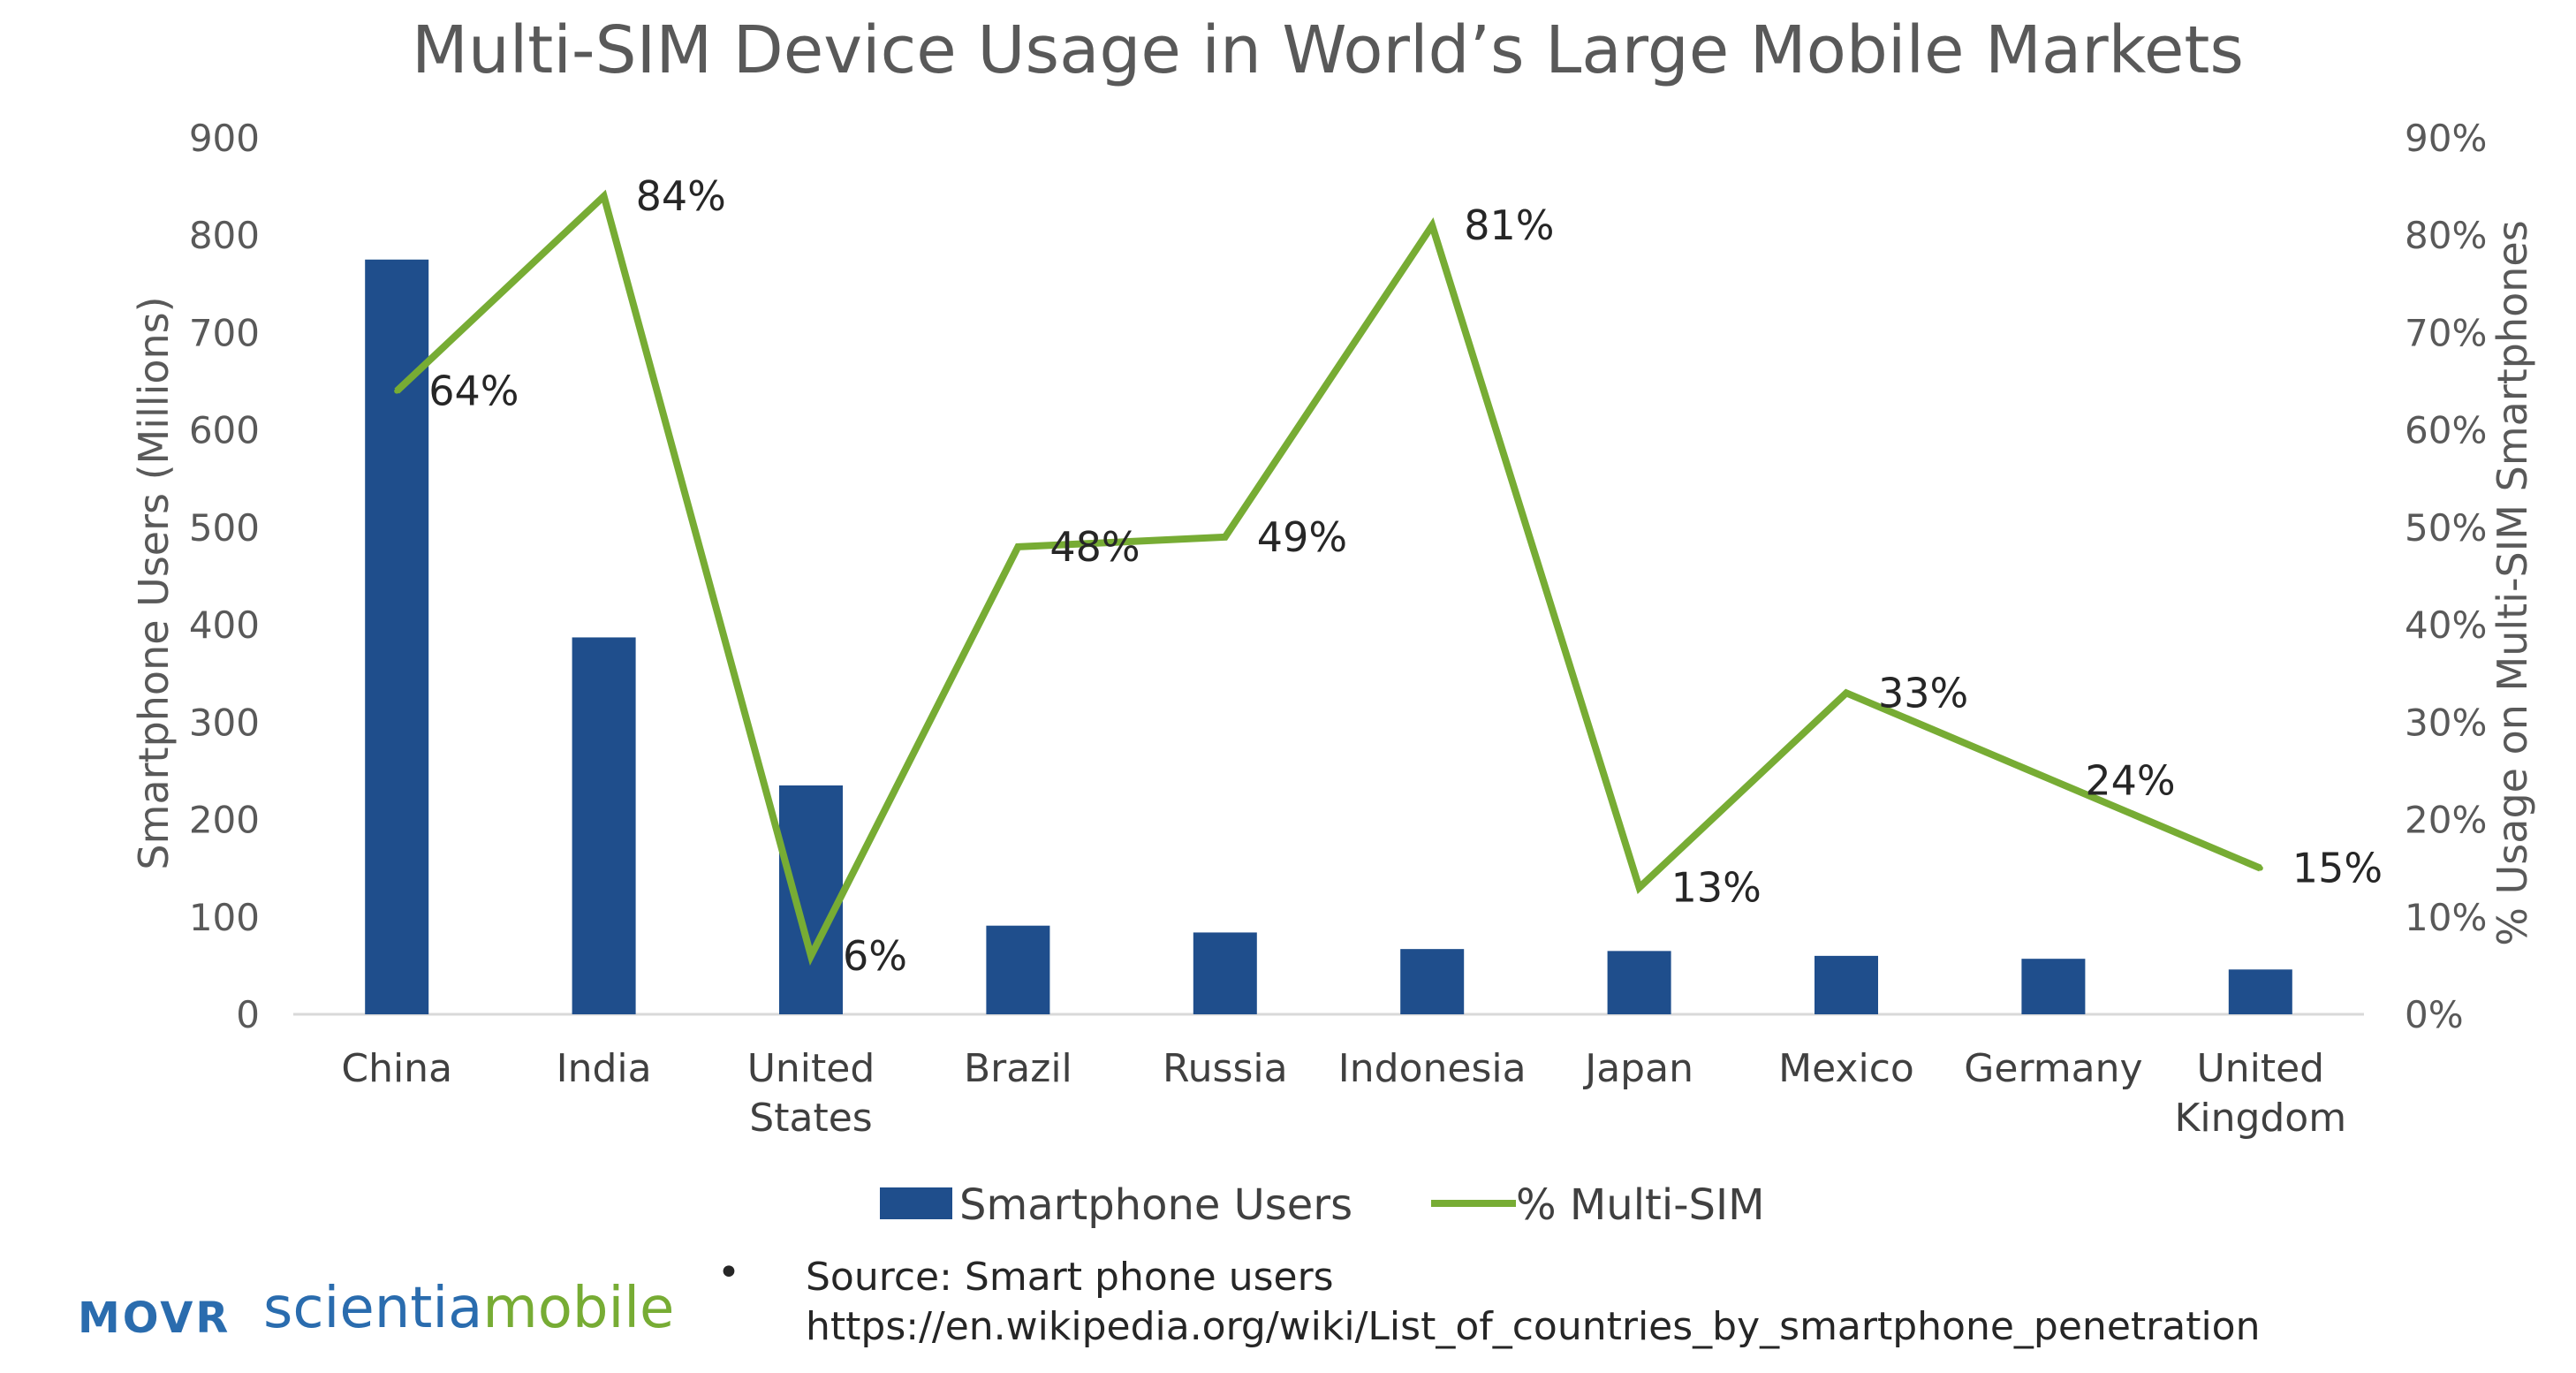 Image resolution: width=2576 pixels, height=1373 pixels. What do you see at coordinates (1156, 1205) in the screenshot?
I see `legend-label-smartphone-users: Smartphone Users` at bounding box center [1156, 1205].